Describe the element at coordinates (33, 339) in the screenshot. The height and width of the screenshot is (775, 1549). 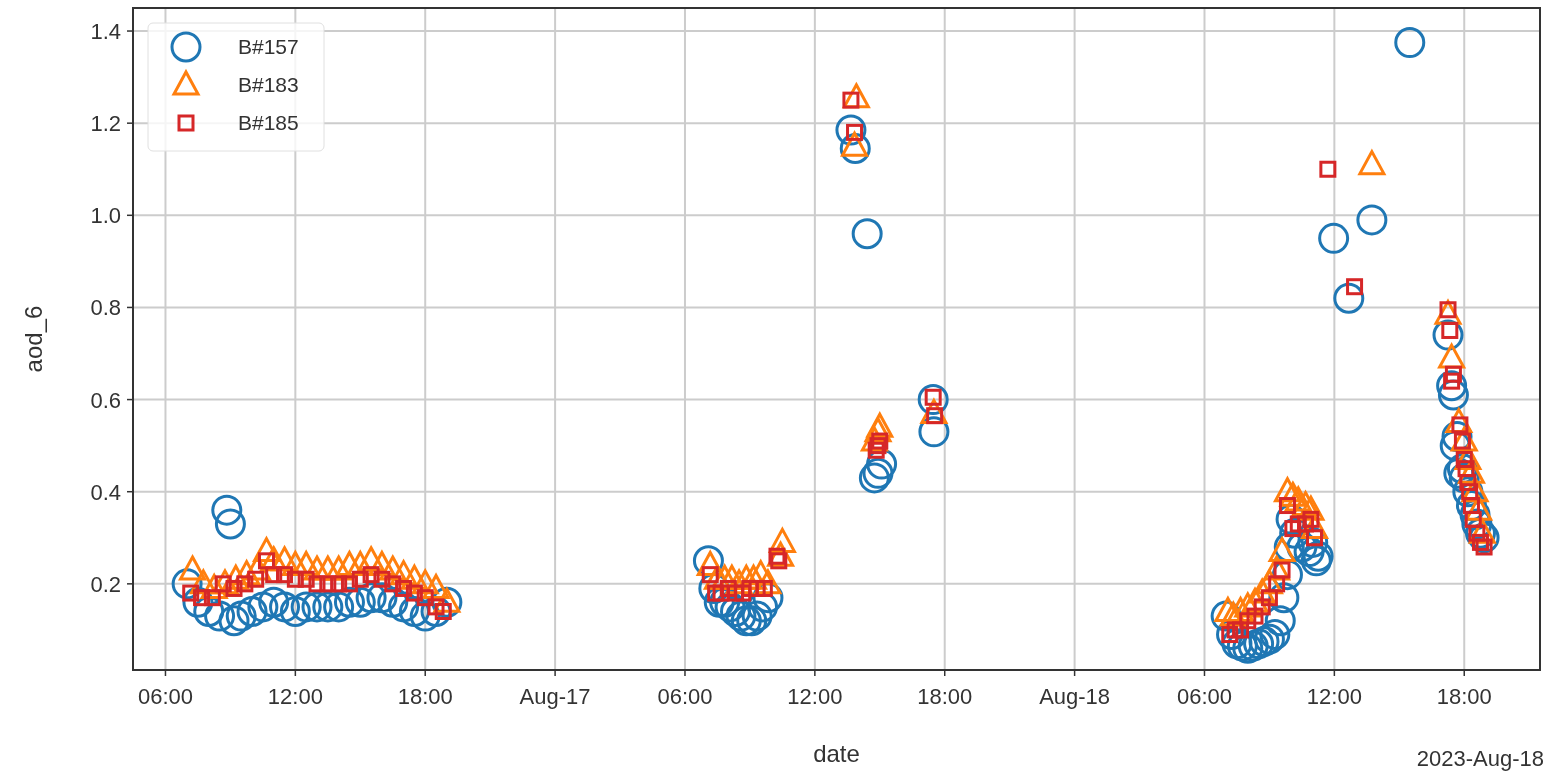
I see `y-axis-title: aod_6` at that location.